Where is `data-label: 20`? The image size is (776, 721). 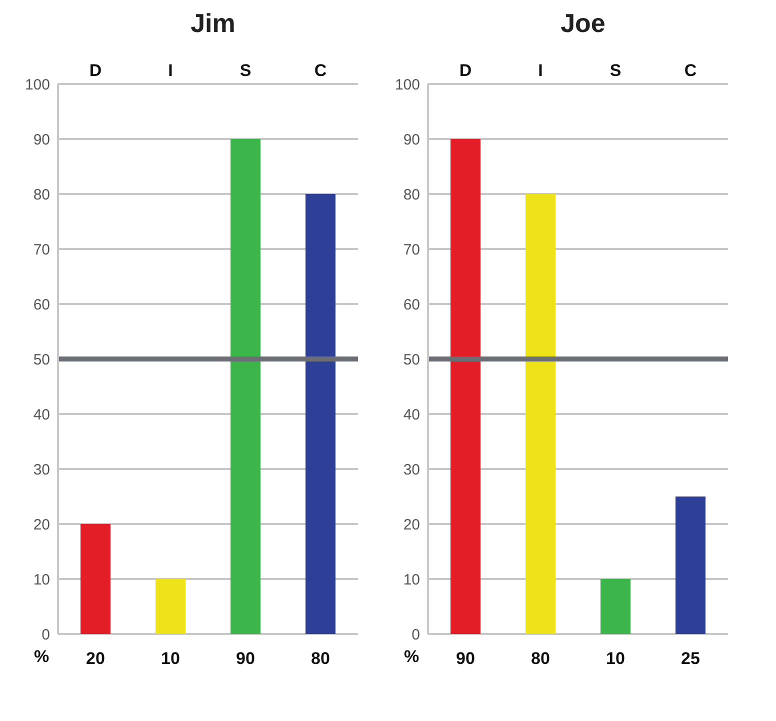 data-label: 20 is located at coordinates (95, 658).